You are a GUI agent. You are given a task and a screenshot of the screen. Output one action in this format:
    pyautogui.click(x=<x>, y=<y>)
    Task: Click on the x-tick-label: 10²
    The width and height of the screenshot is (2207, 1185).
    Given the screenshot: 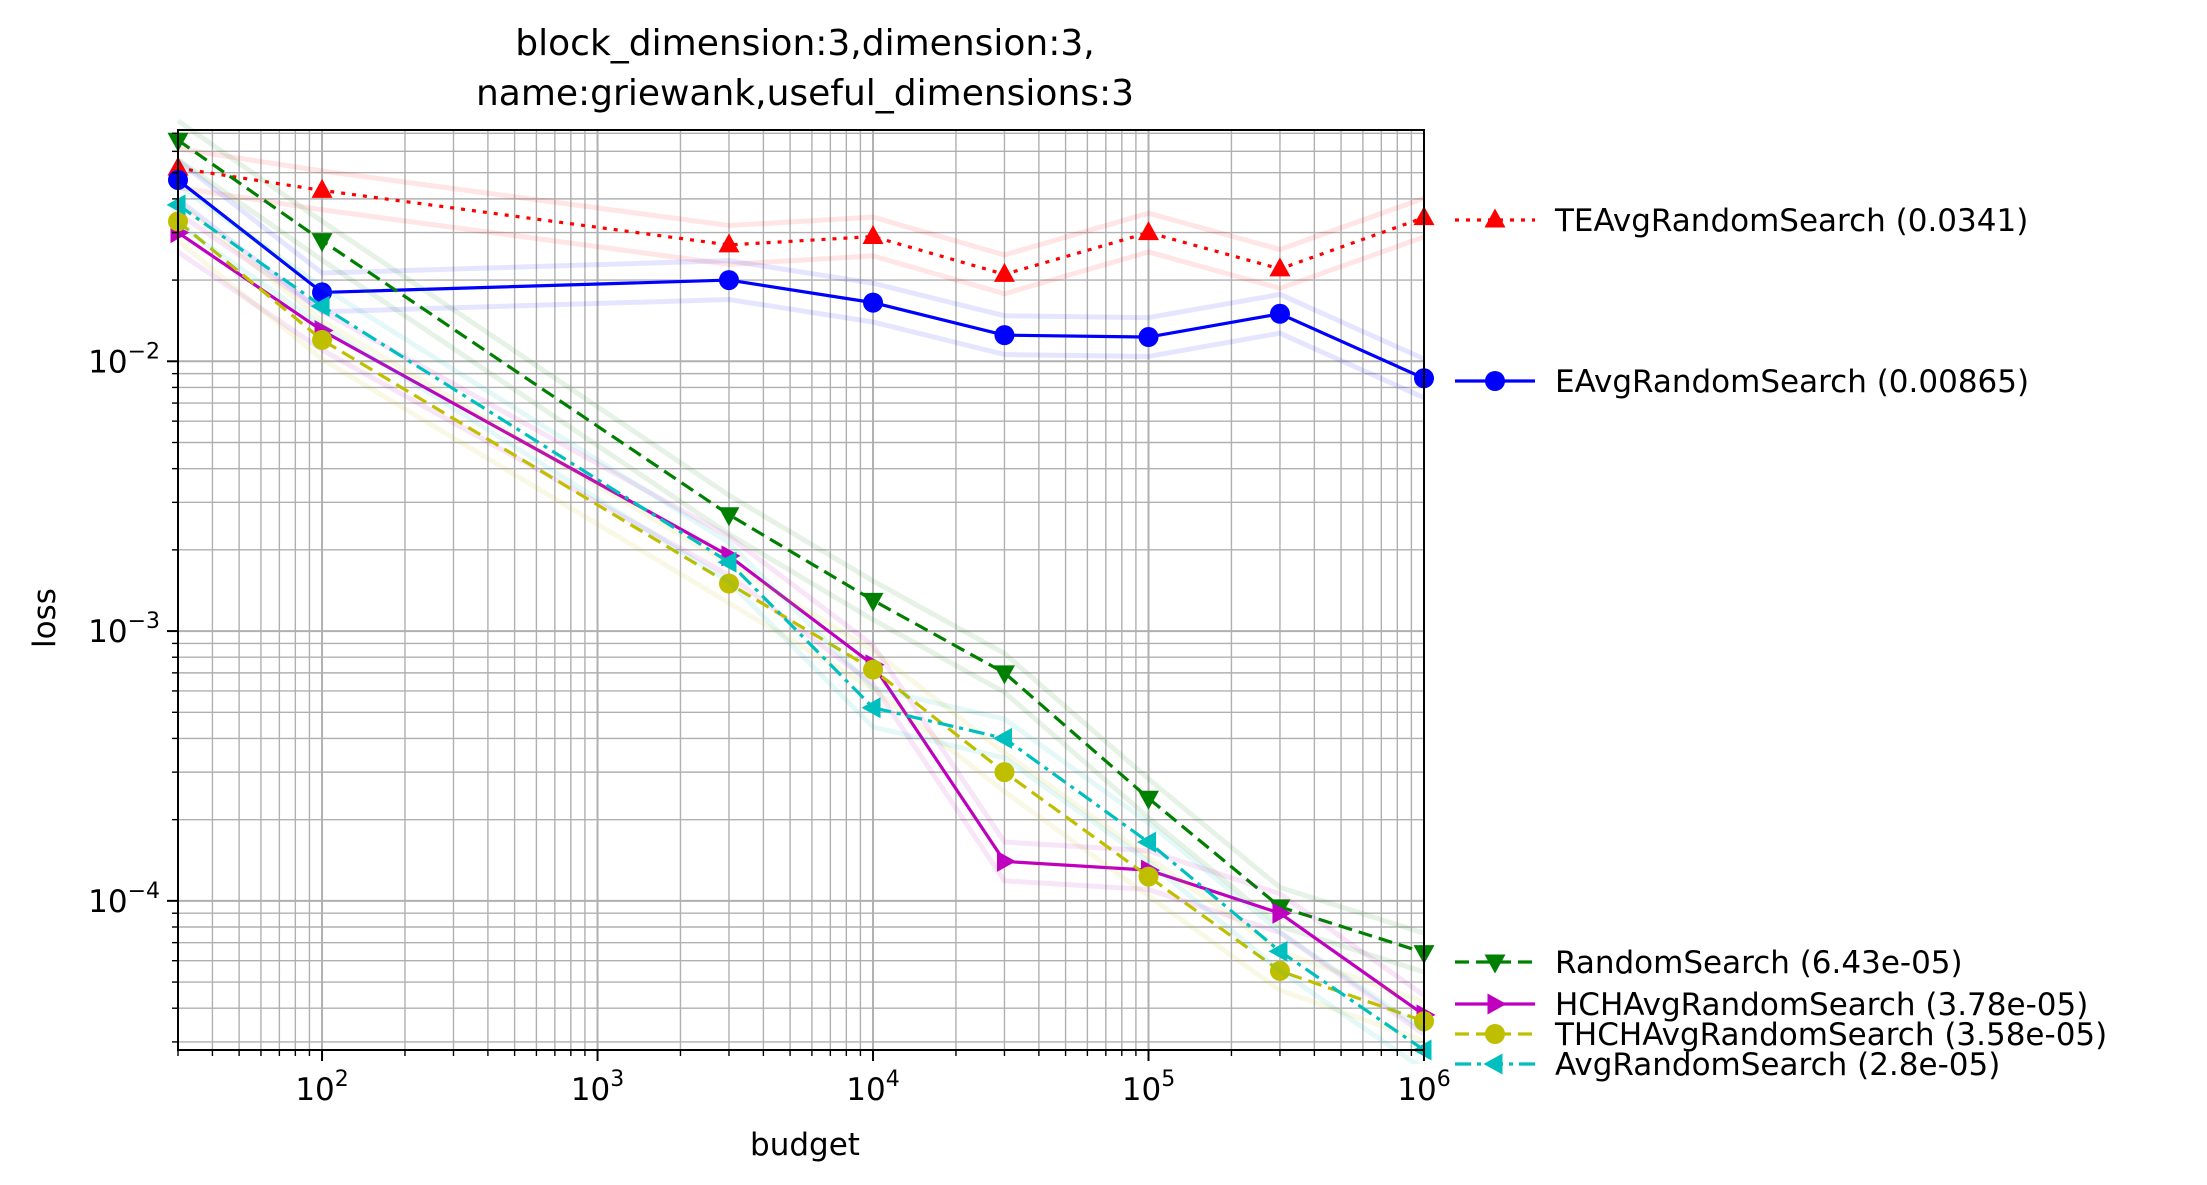 What is the action you would take?
    pyautogui.click(x=321, y=1087)
    